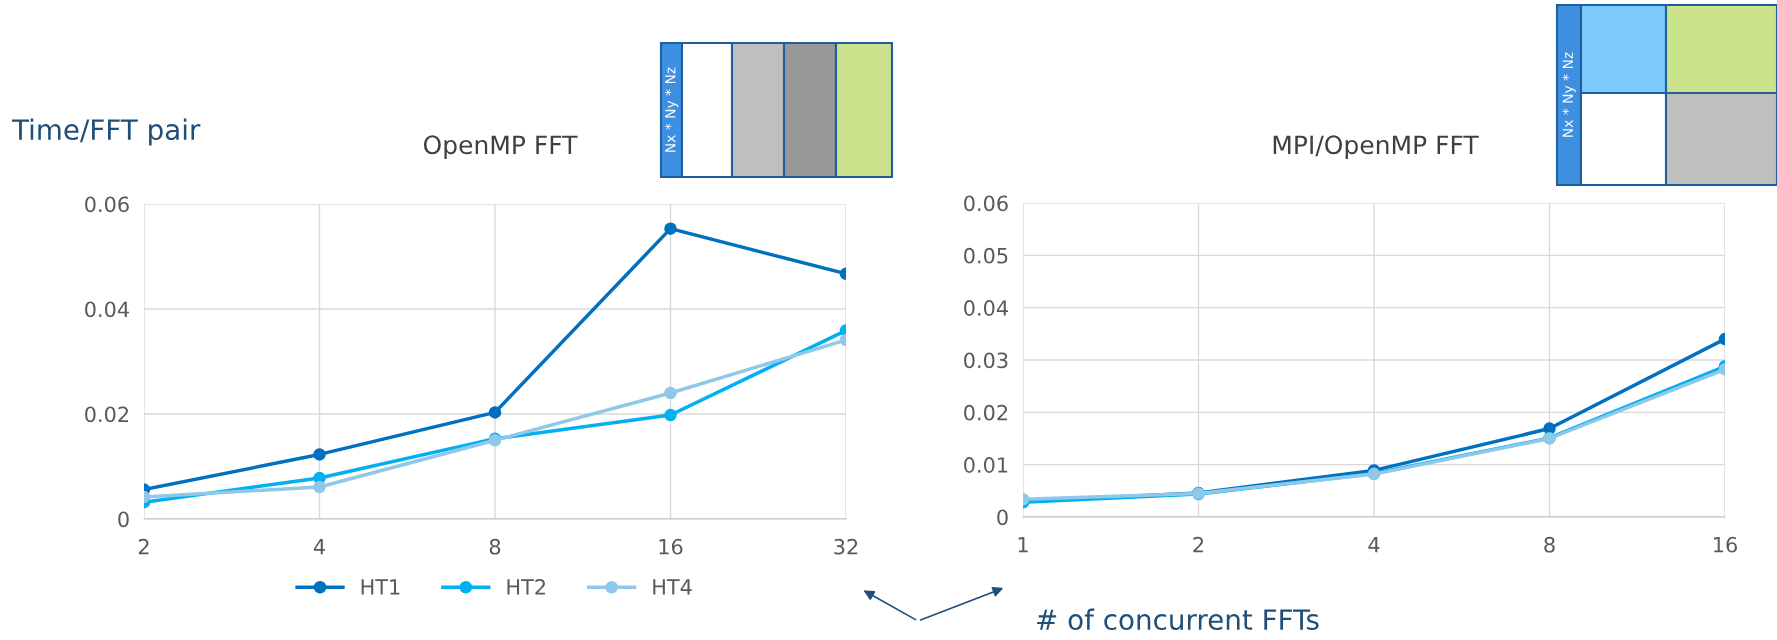 This screenshot has width=1777, height=640. What do you see at coordinates (846, 546) in the screenshot?
I see `x-tick-label: 32` at bounding box center [846, 546].